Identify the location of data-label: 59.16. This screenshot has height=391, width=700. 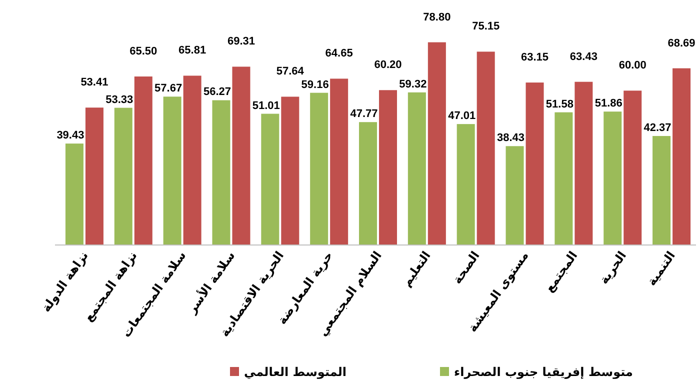
(315, 84).